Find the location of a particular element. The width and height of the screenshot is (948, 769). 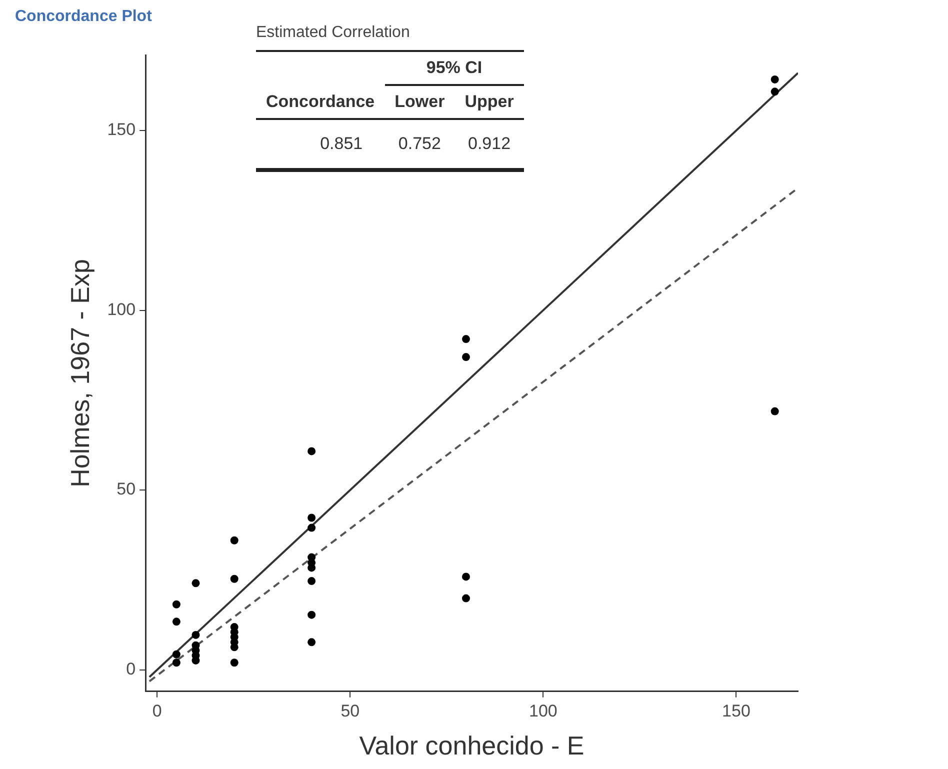

annotation: 0.851 is located at coordinates (341, 144).